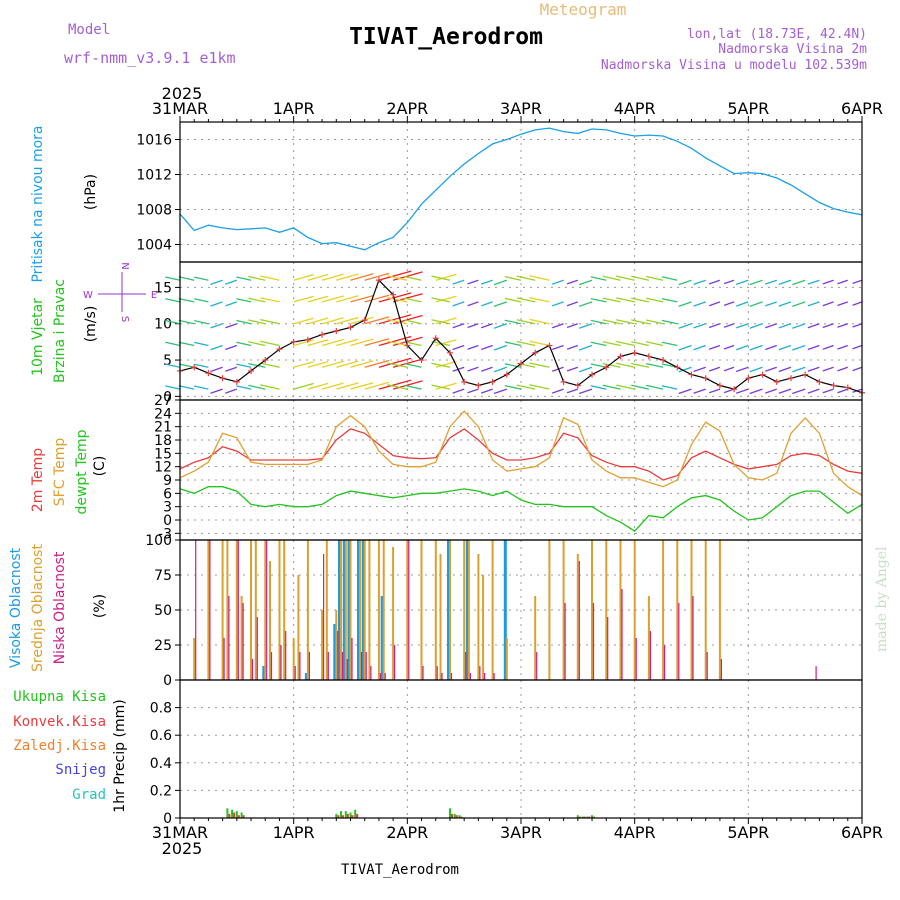 This screenshot has width=900, height=900. Describe the element at coordinates (163, 414) in the screenshot. I see `temperature-ytick-label: 24` at that location.